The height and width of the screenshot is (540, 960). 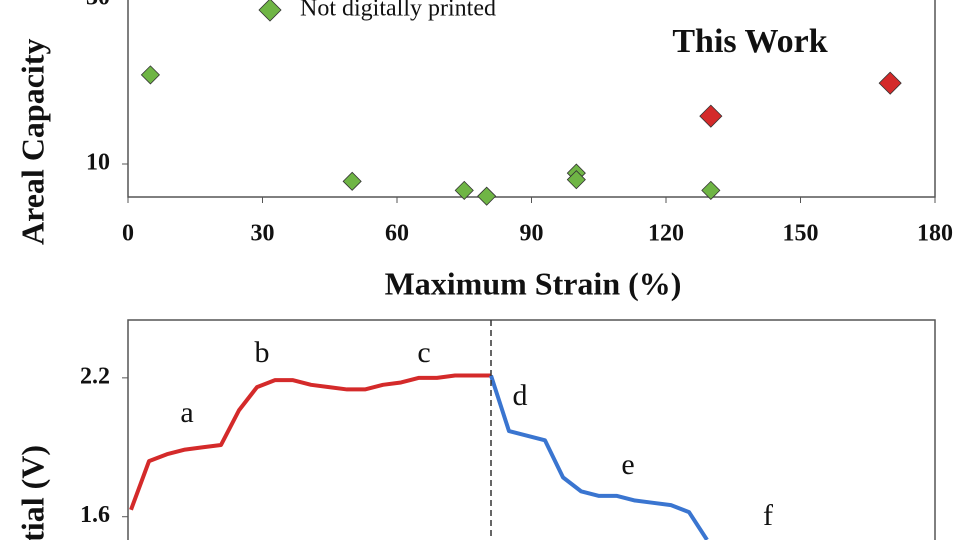 I want to click on legend-label: Not digitally printed, so click(x=398, y=11).